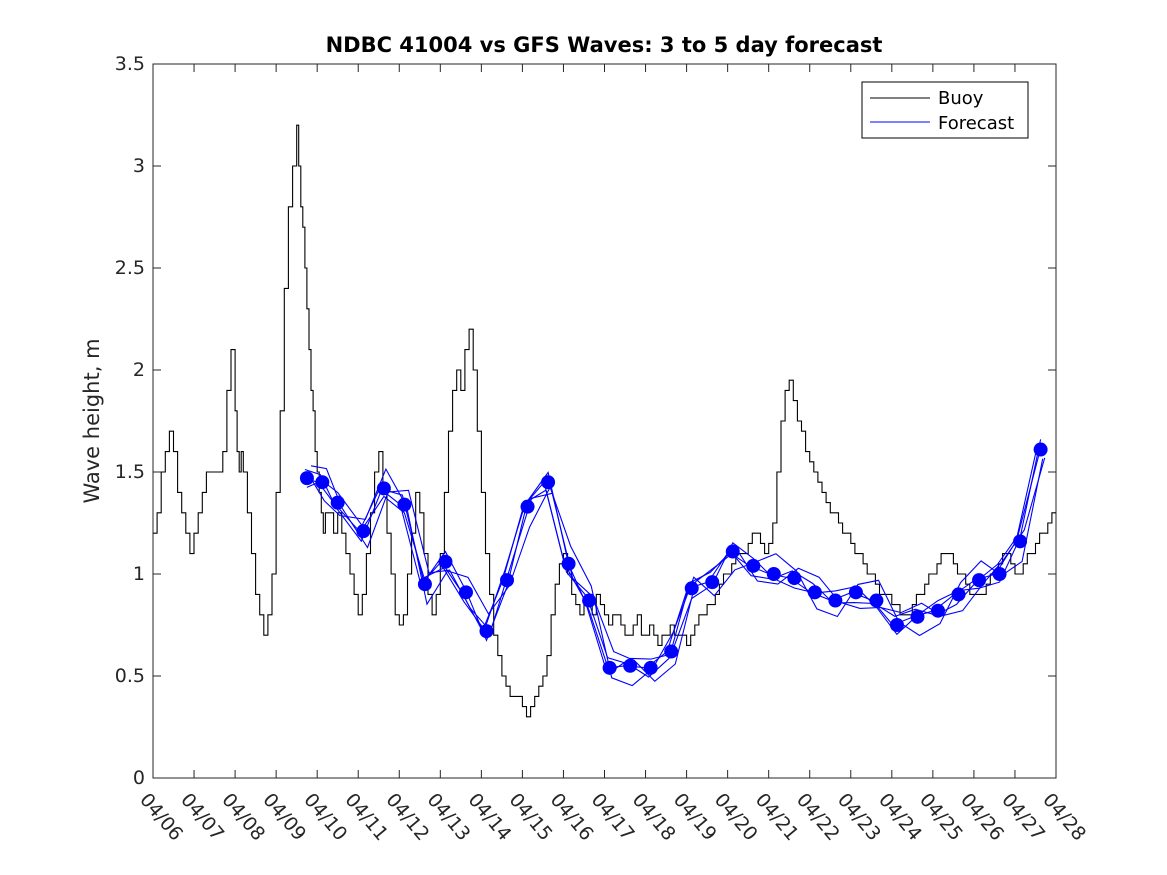 The height and width of the screenshot is (875, 1167). I want to click on x-tick-label: 04/27, so click(1023, 817).